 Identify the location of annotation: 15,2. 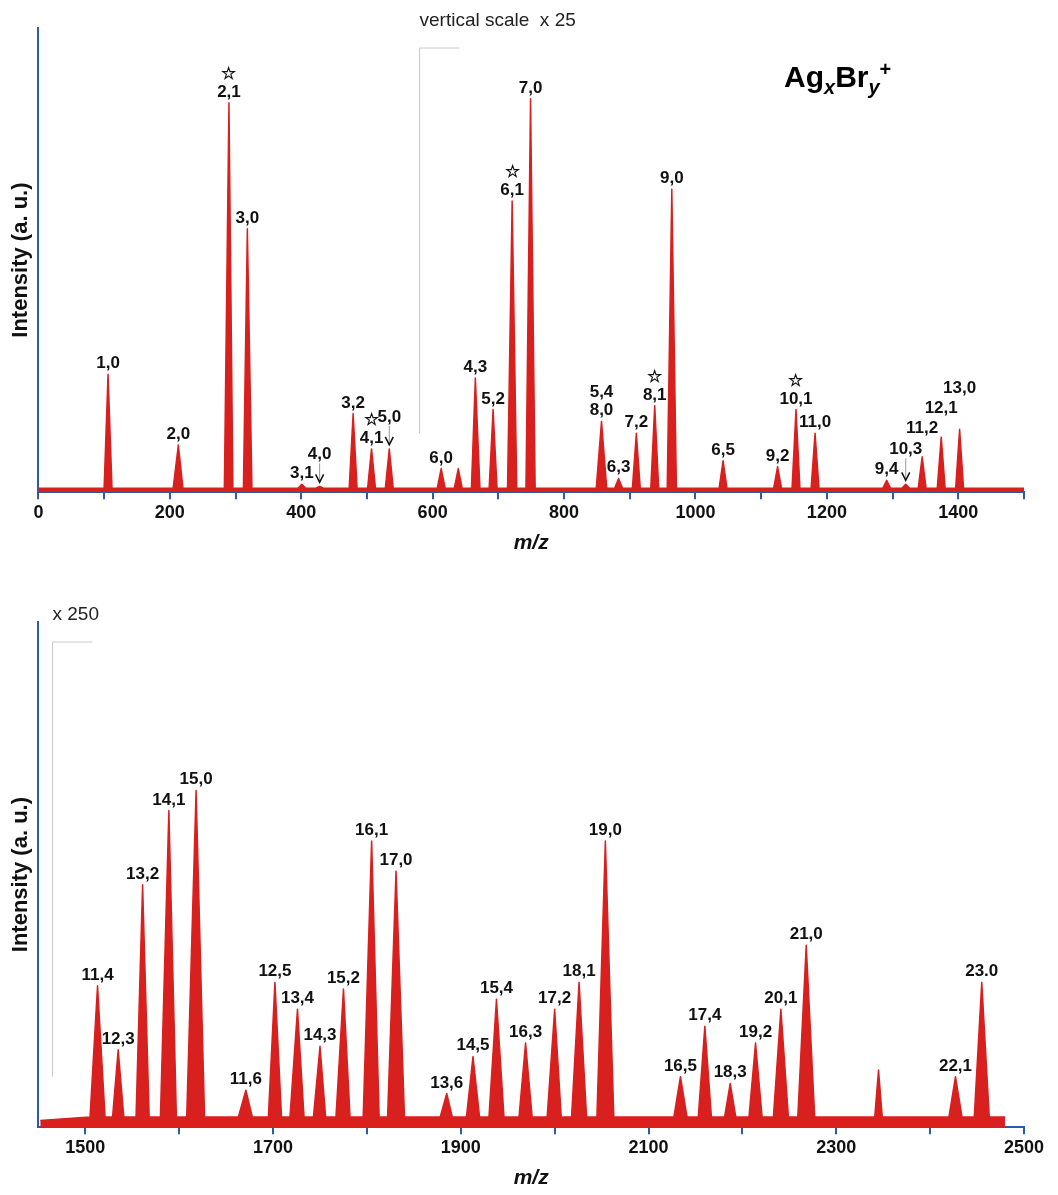
(343, 978).